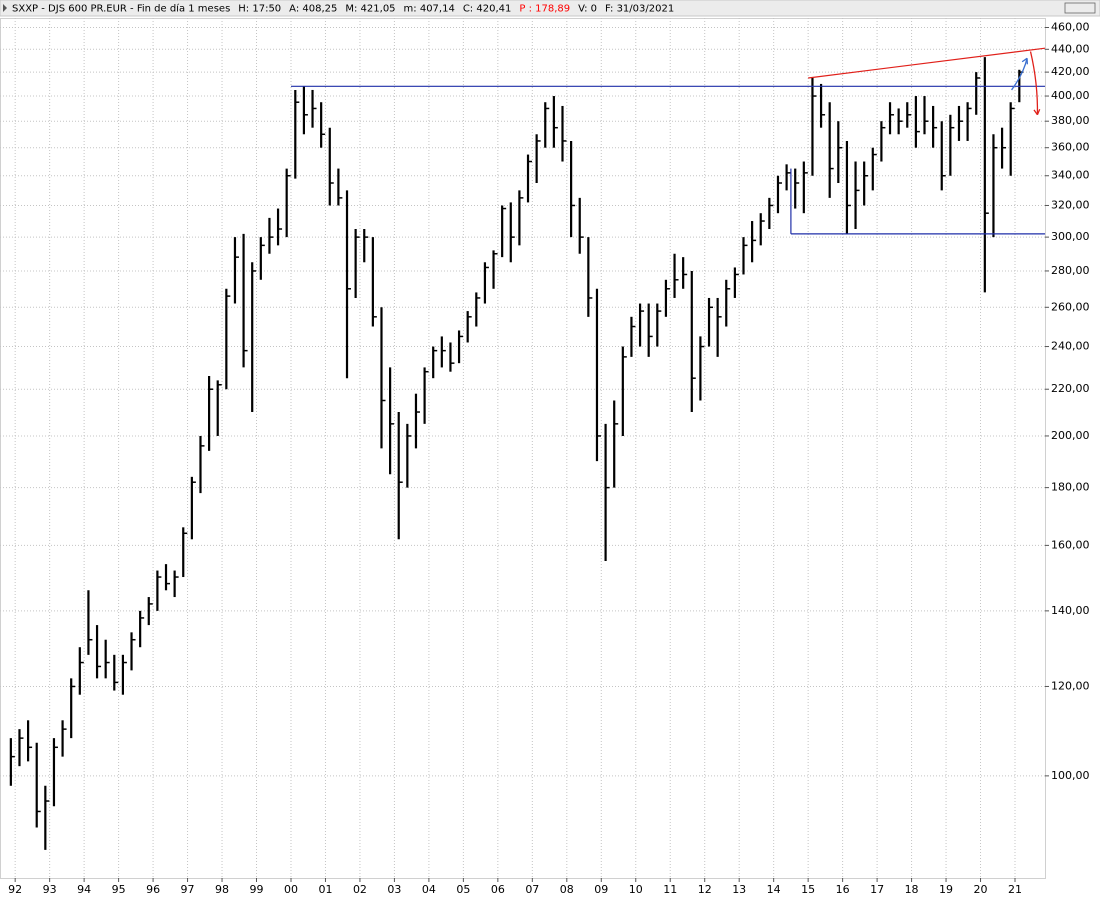 The image size is (1100, 902). What do you see at coordinates (1070, 204) in the screenshot?
I see `y-tick-label: 320,00` at bounding box center [1070, 204].